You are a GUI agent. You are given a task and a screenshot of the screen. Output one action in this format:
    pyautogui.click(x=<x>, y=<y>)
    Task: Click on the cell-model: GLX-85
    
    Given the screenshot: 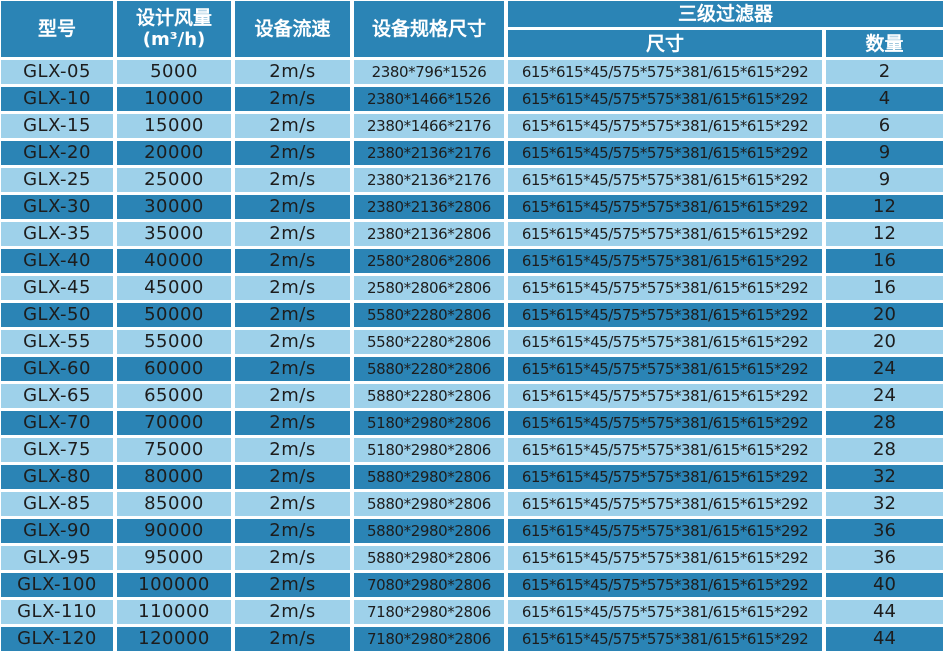 What is the action you would take?
    pyautogui.click(x=57, y=504)
    